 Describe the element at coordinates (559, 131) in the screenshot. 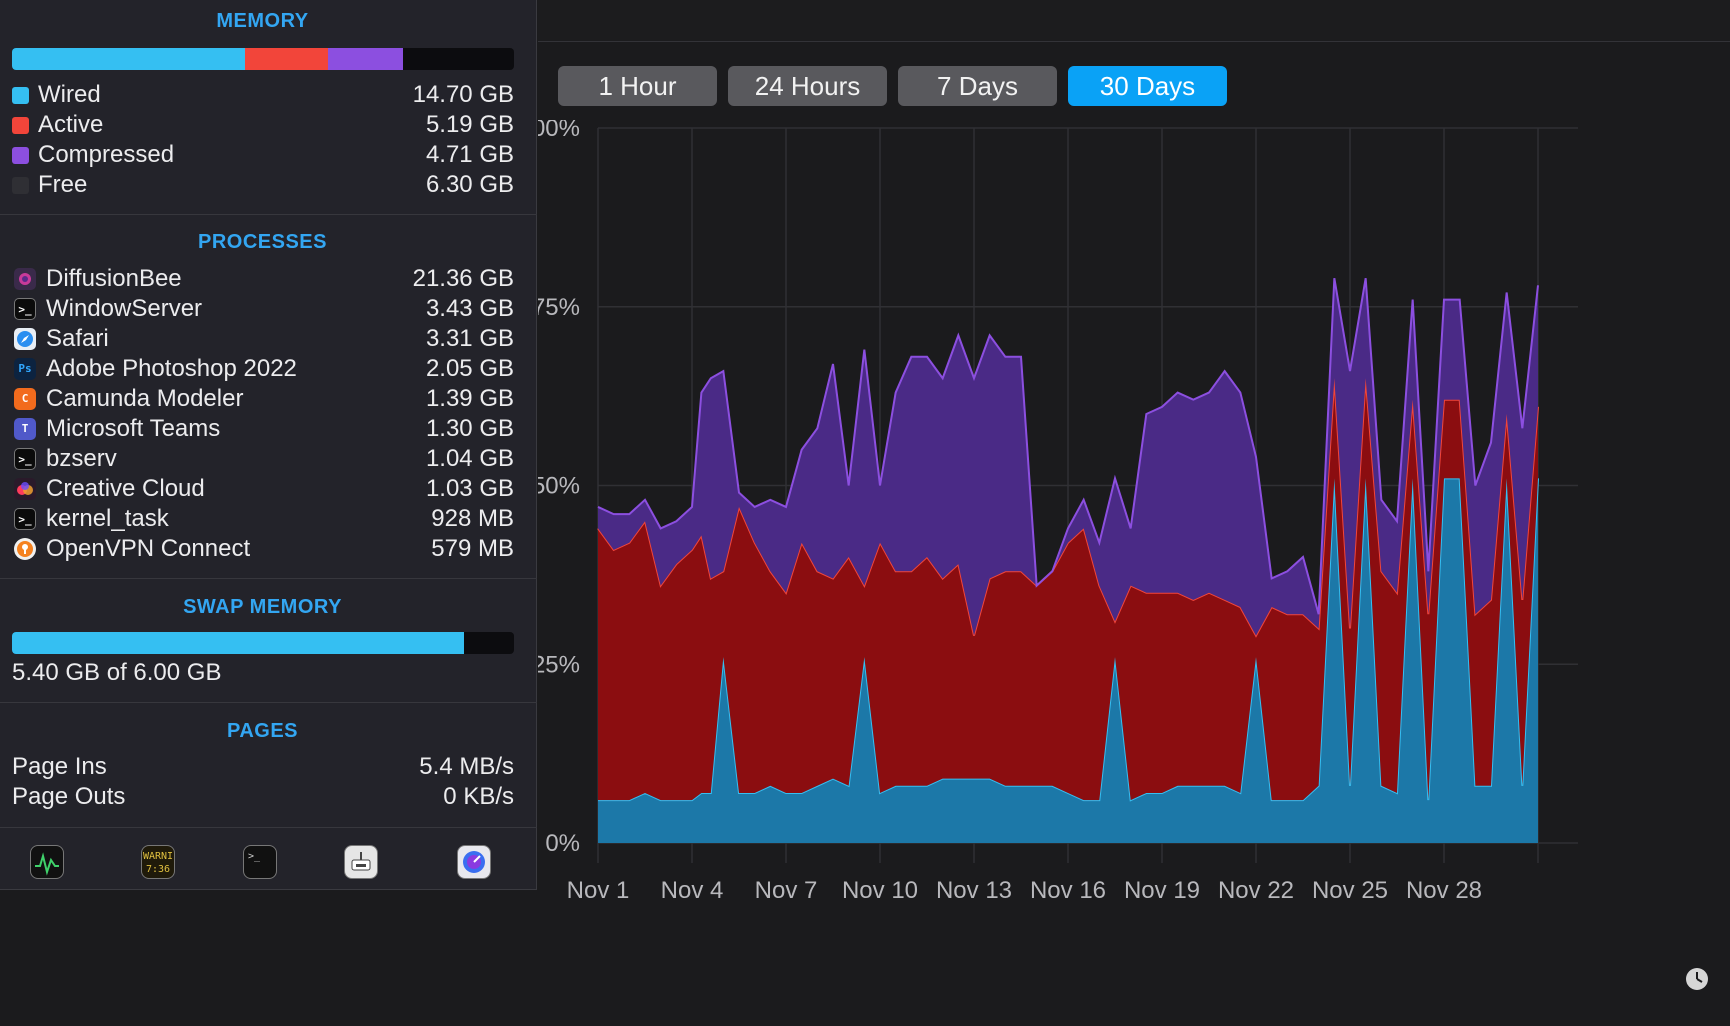

I see `y-tick-label: 100%` at that location.